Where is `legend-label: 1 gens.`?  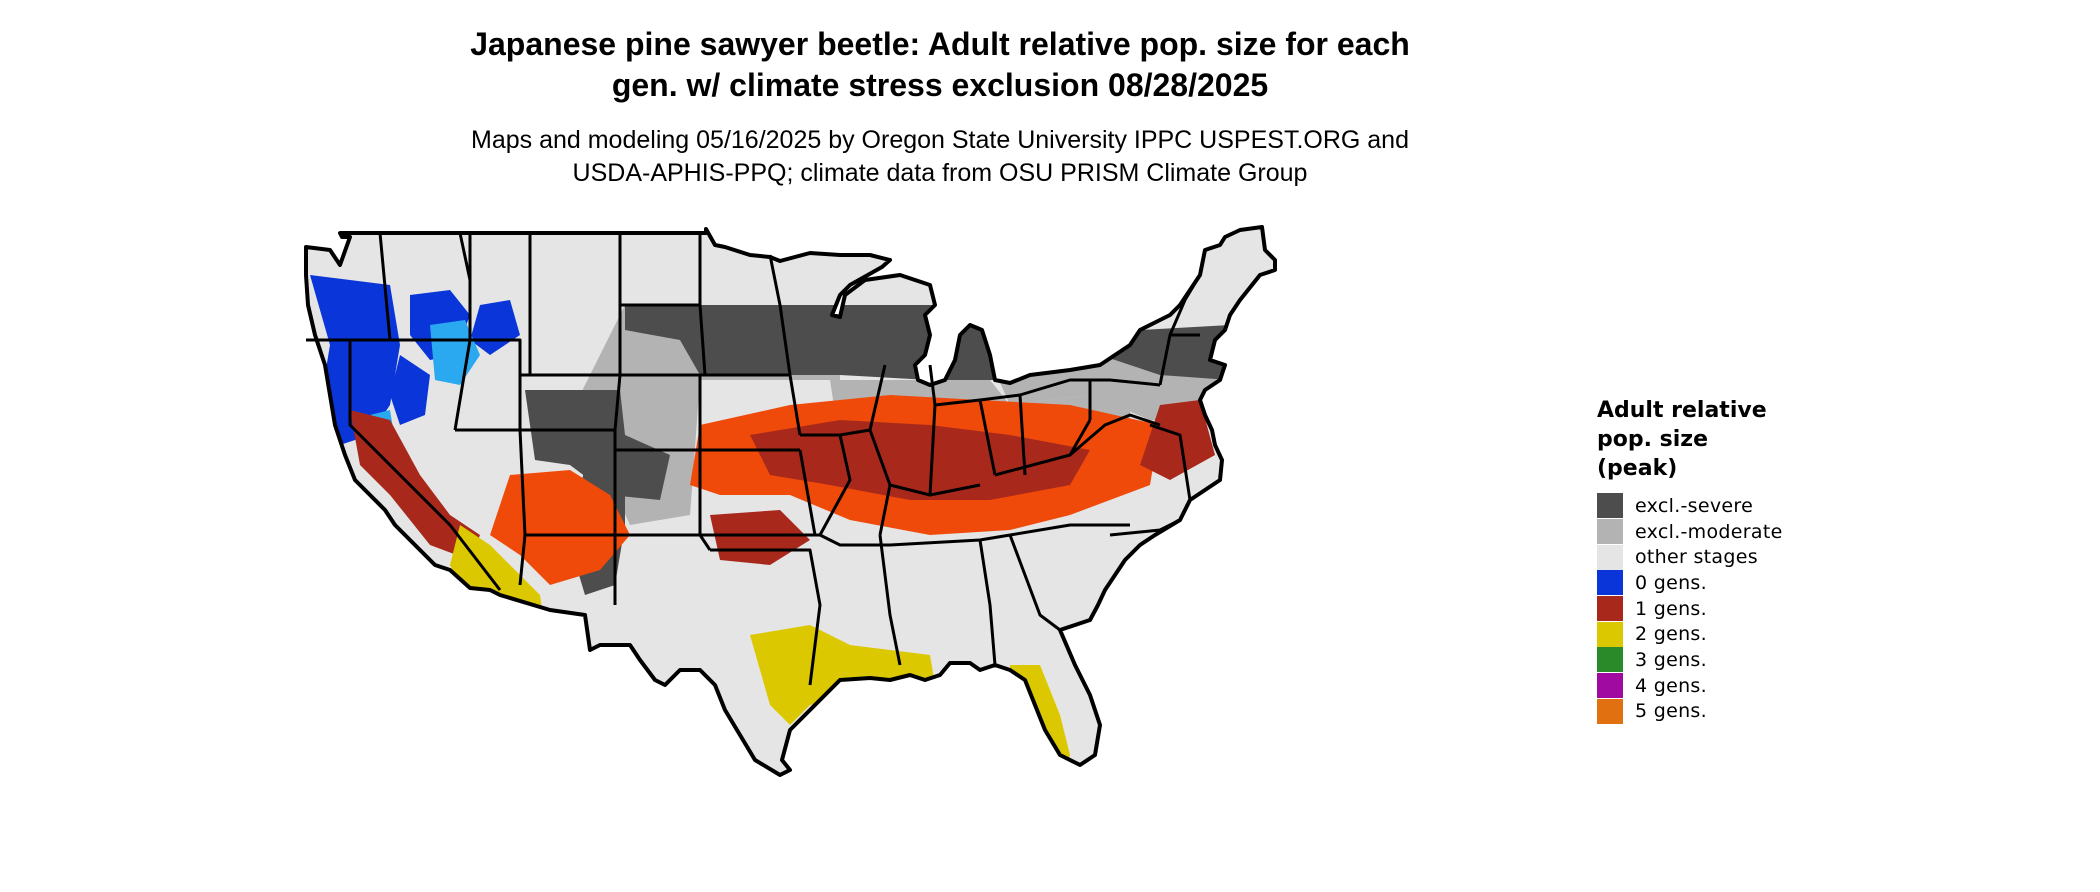 legend-label: 1 gens. is located at coordinates (1671, 608).